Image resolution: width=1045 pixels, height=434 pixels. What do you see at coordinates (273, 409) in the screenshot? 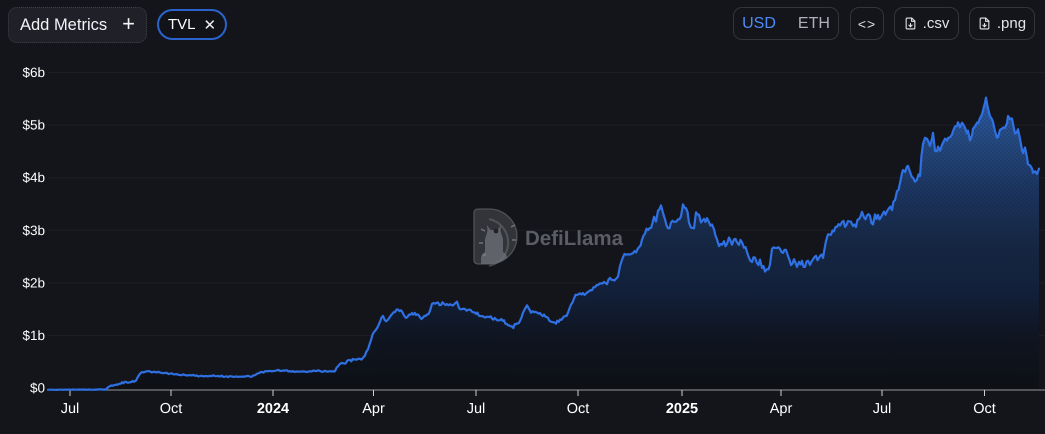
I see `svg-text: 2024` at bounding box center [273, 409].